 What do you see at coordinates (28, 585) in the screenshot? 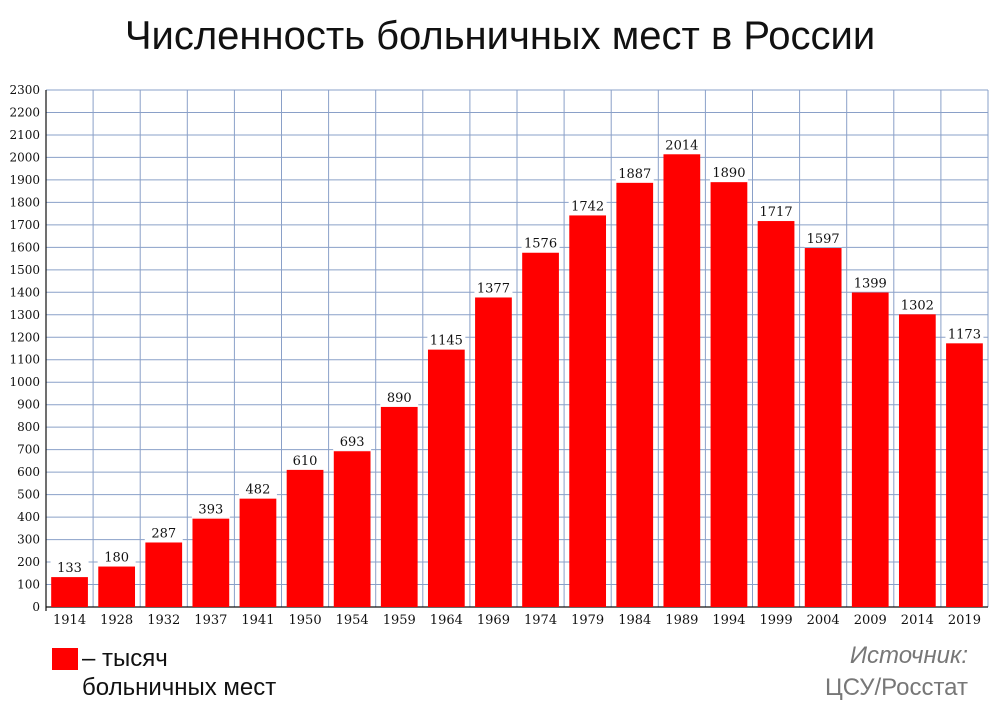
I see `y-tick-label: 100` at bounding box center [28, 585].